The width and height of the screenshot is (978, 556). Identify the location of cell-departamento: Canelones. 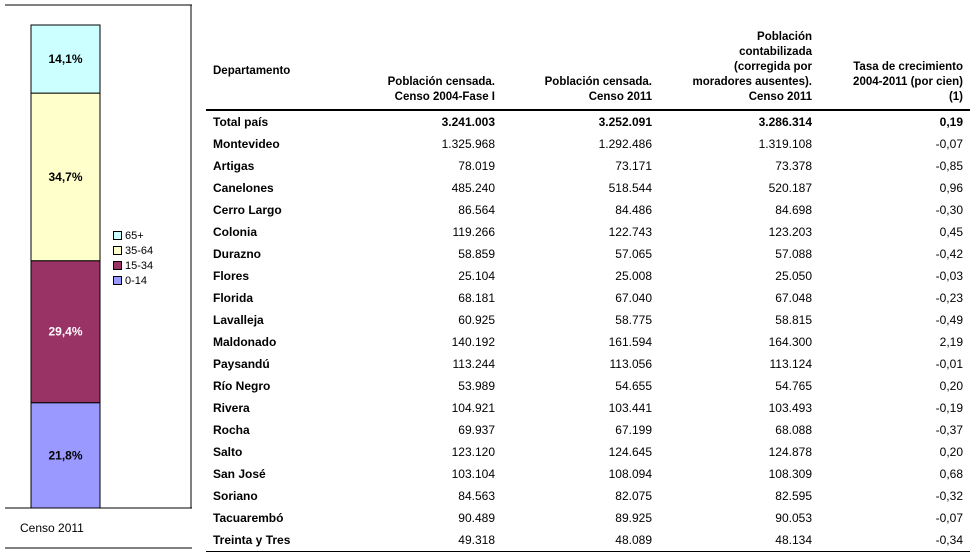
(243, 188).